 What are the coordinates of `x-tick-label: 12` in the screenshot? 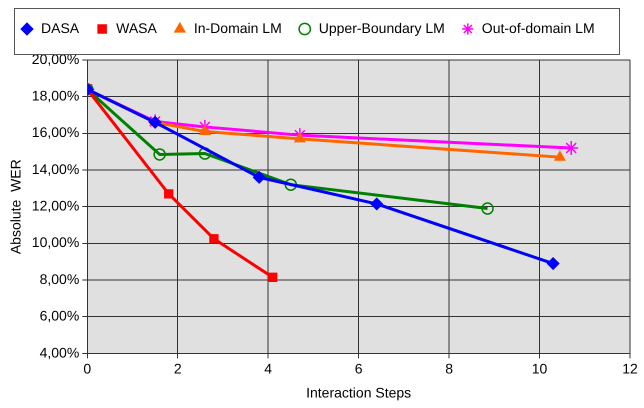 It's located at (630, 368).